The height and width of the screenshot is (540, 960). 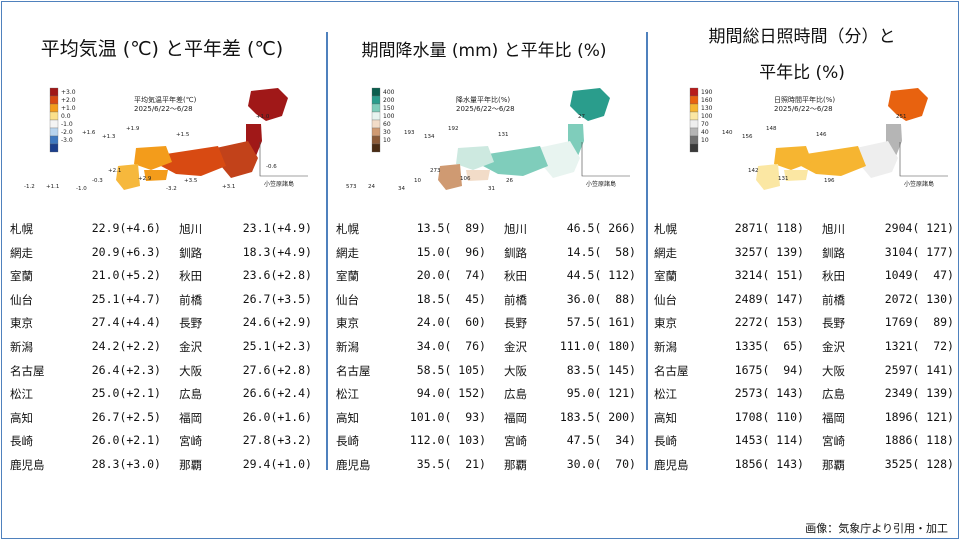 I want to click on legend-label: -3.0, so click(x=67, y=140).